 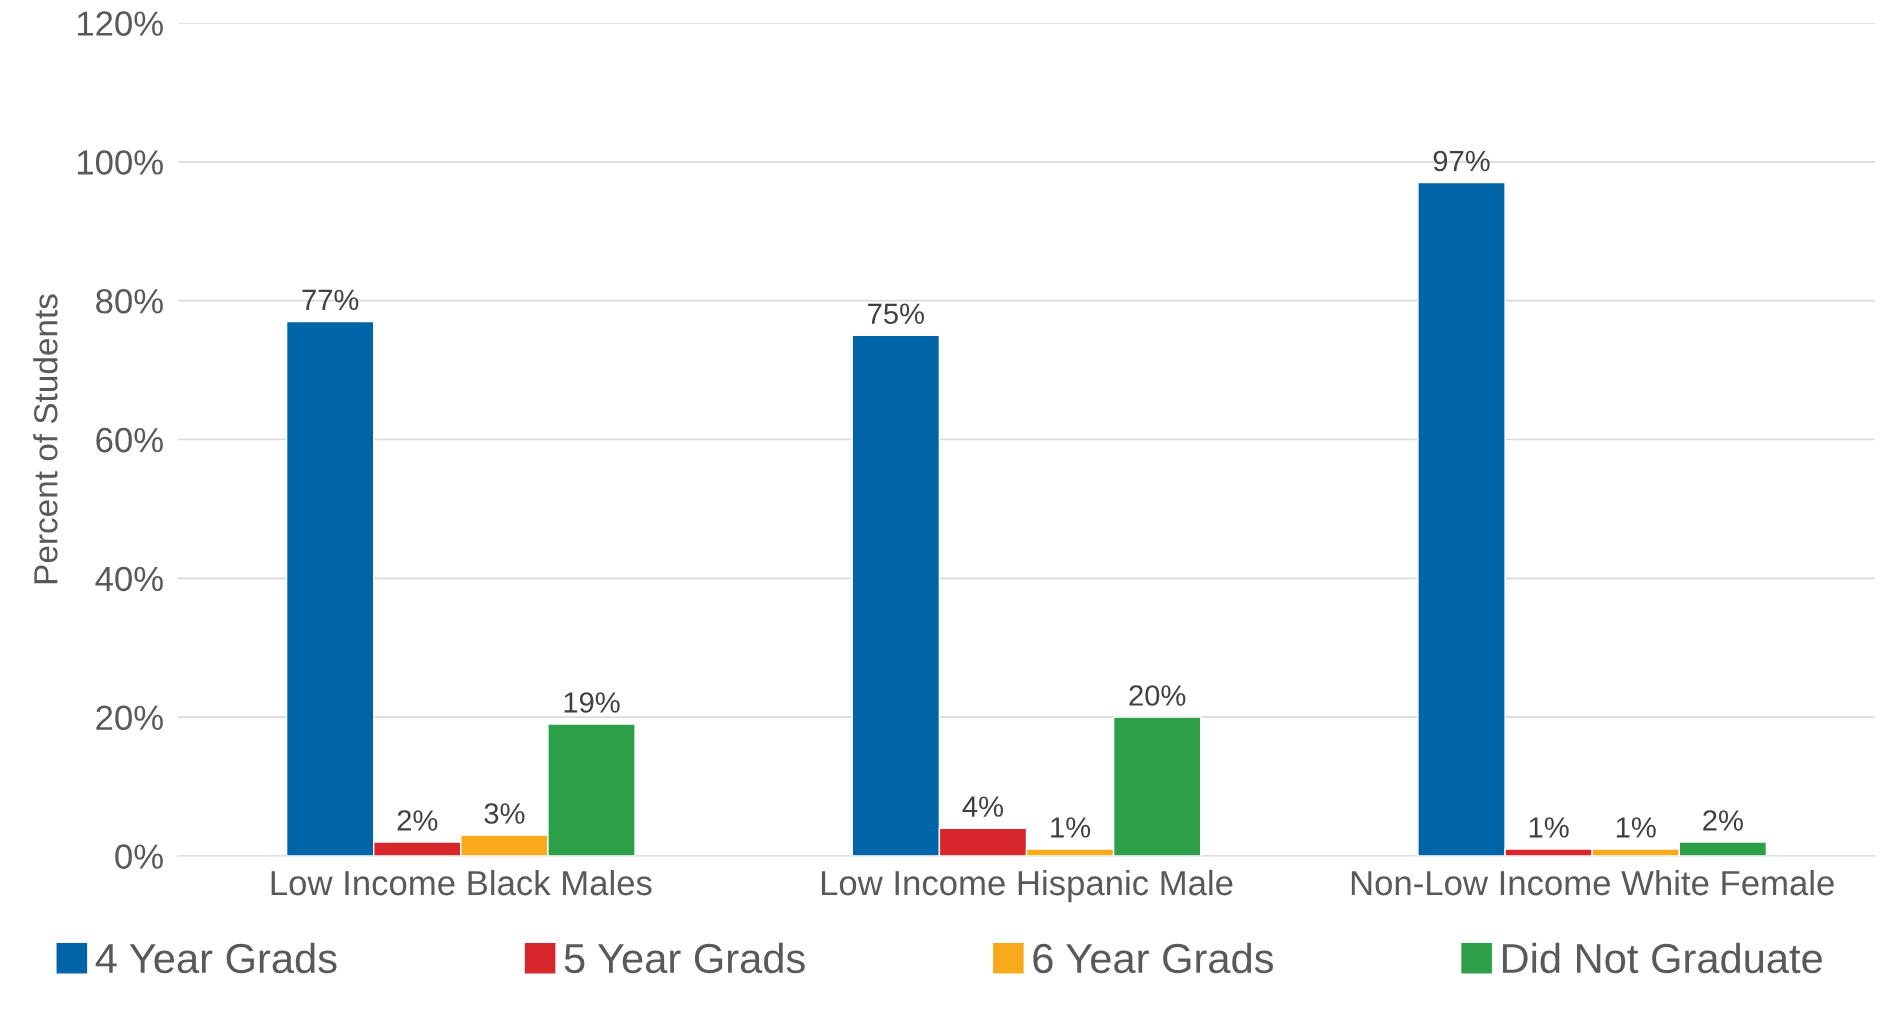 What do you see at coordinates (1592, 882) in the screenshot?
I see `x-tick-label: Non-Low Income White Female` at bounding box center [1592, 882].